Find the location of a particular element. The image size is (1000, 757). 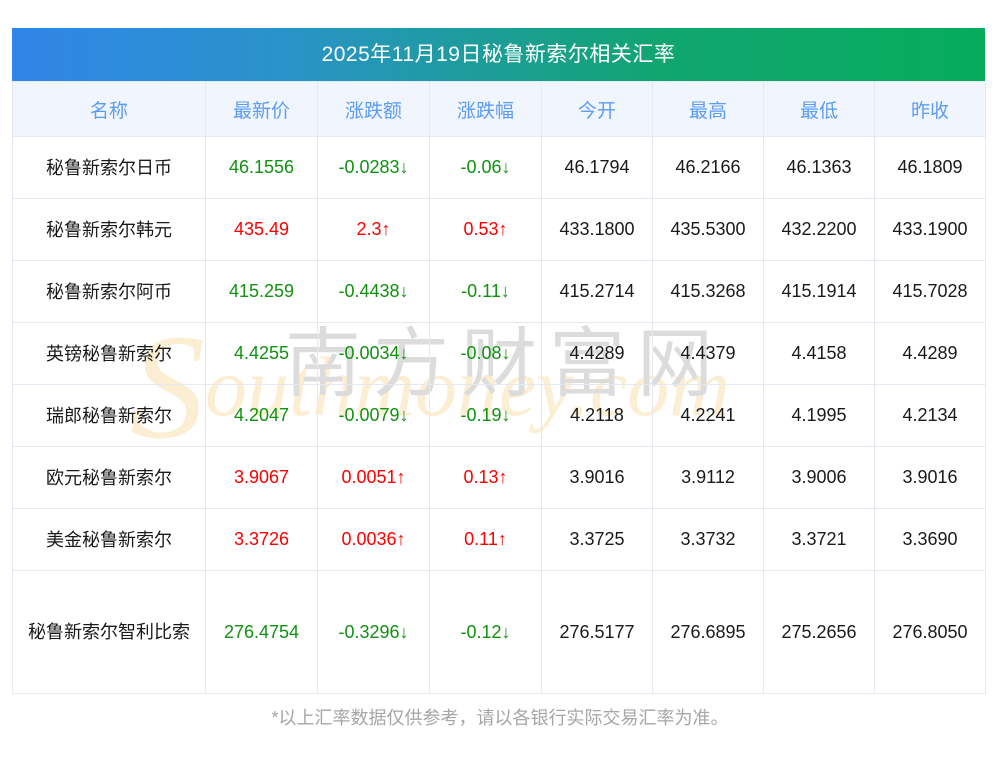

cell-currency-name: 秘鲁新索尔智利比索 is located at coordinates (109, 632).